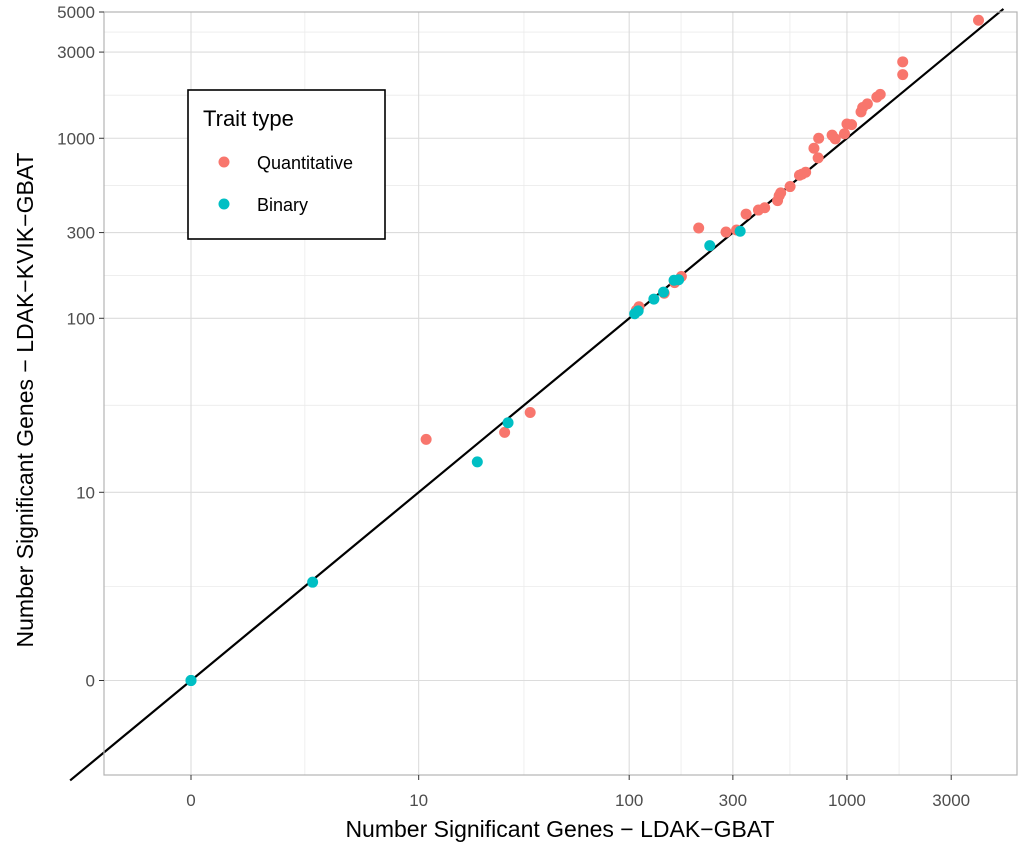 Image resolution: width=1028 pixels, height=853 pixels. What do you see at coordinates (90, 681) in the screenshot?
I see `y-tick-label: 0` at bounding box center [90, 681].